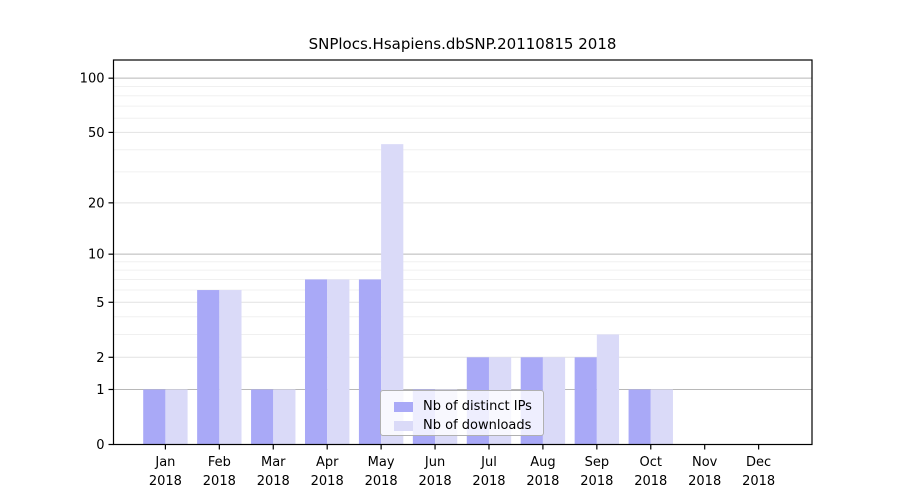  Describe the element at coordinates (273, 462) in the screenshot. I see `x-axis-month-label: Mar` at that location.